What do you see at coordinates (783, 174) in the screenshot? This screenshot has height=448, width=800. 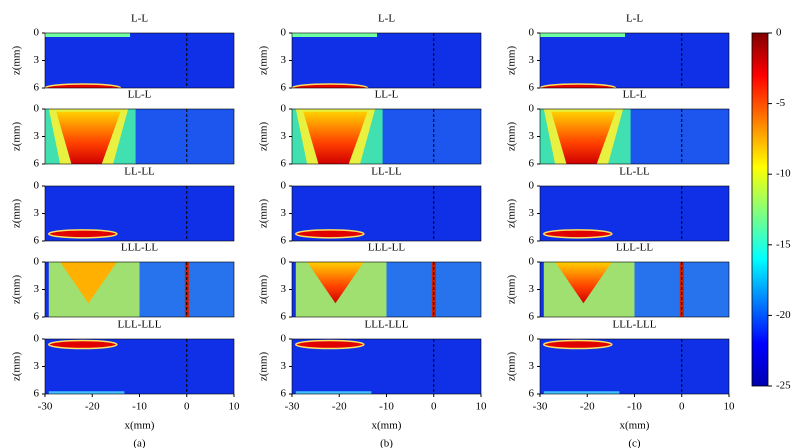 I see `colorbar-tick-label: -10` at bounding box center [783, 174].